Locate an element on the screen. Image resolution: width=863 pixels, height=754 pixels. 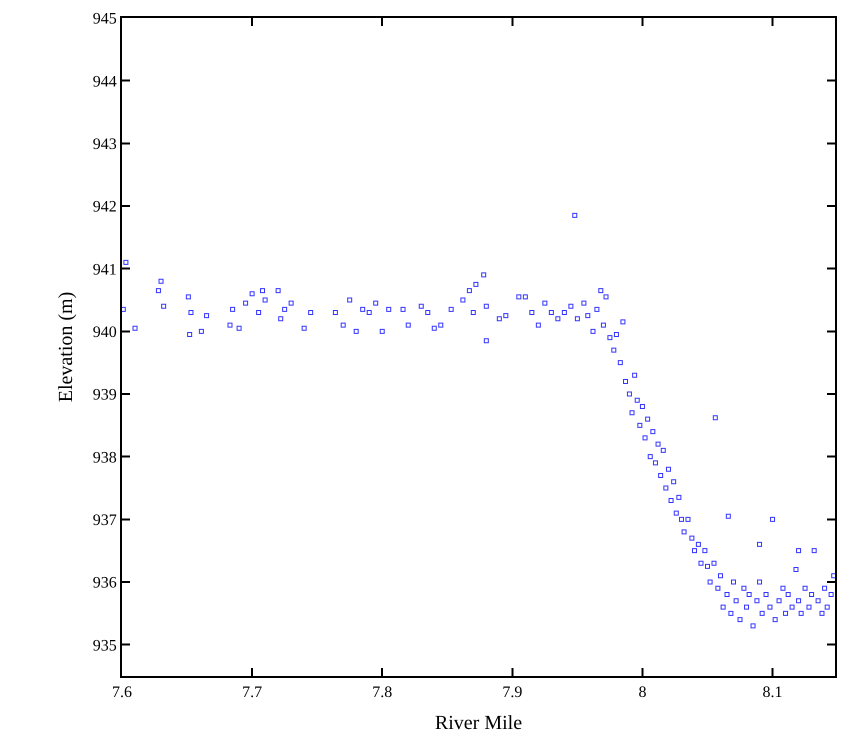
y-tick-label: 935 is located at coordinates (104, 645).